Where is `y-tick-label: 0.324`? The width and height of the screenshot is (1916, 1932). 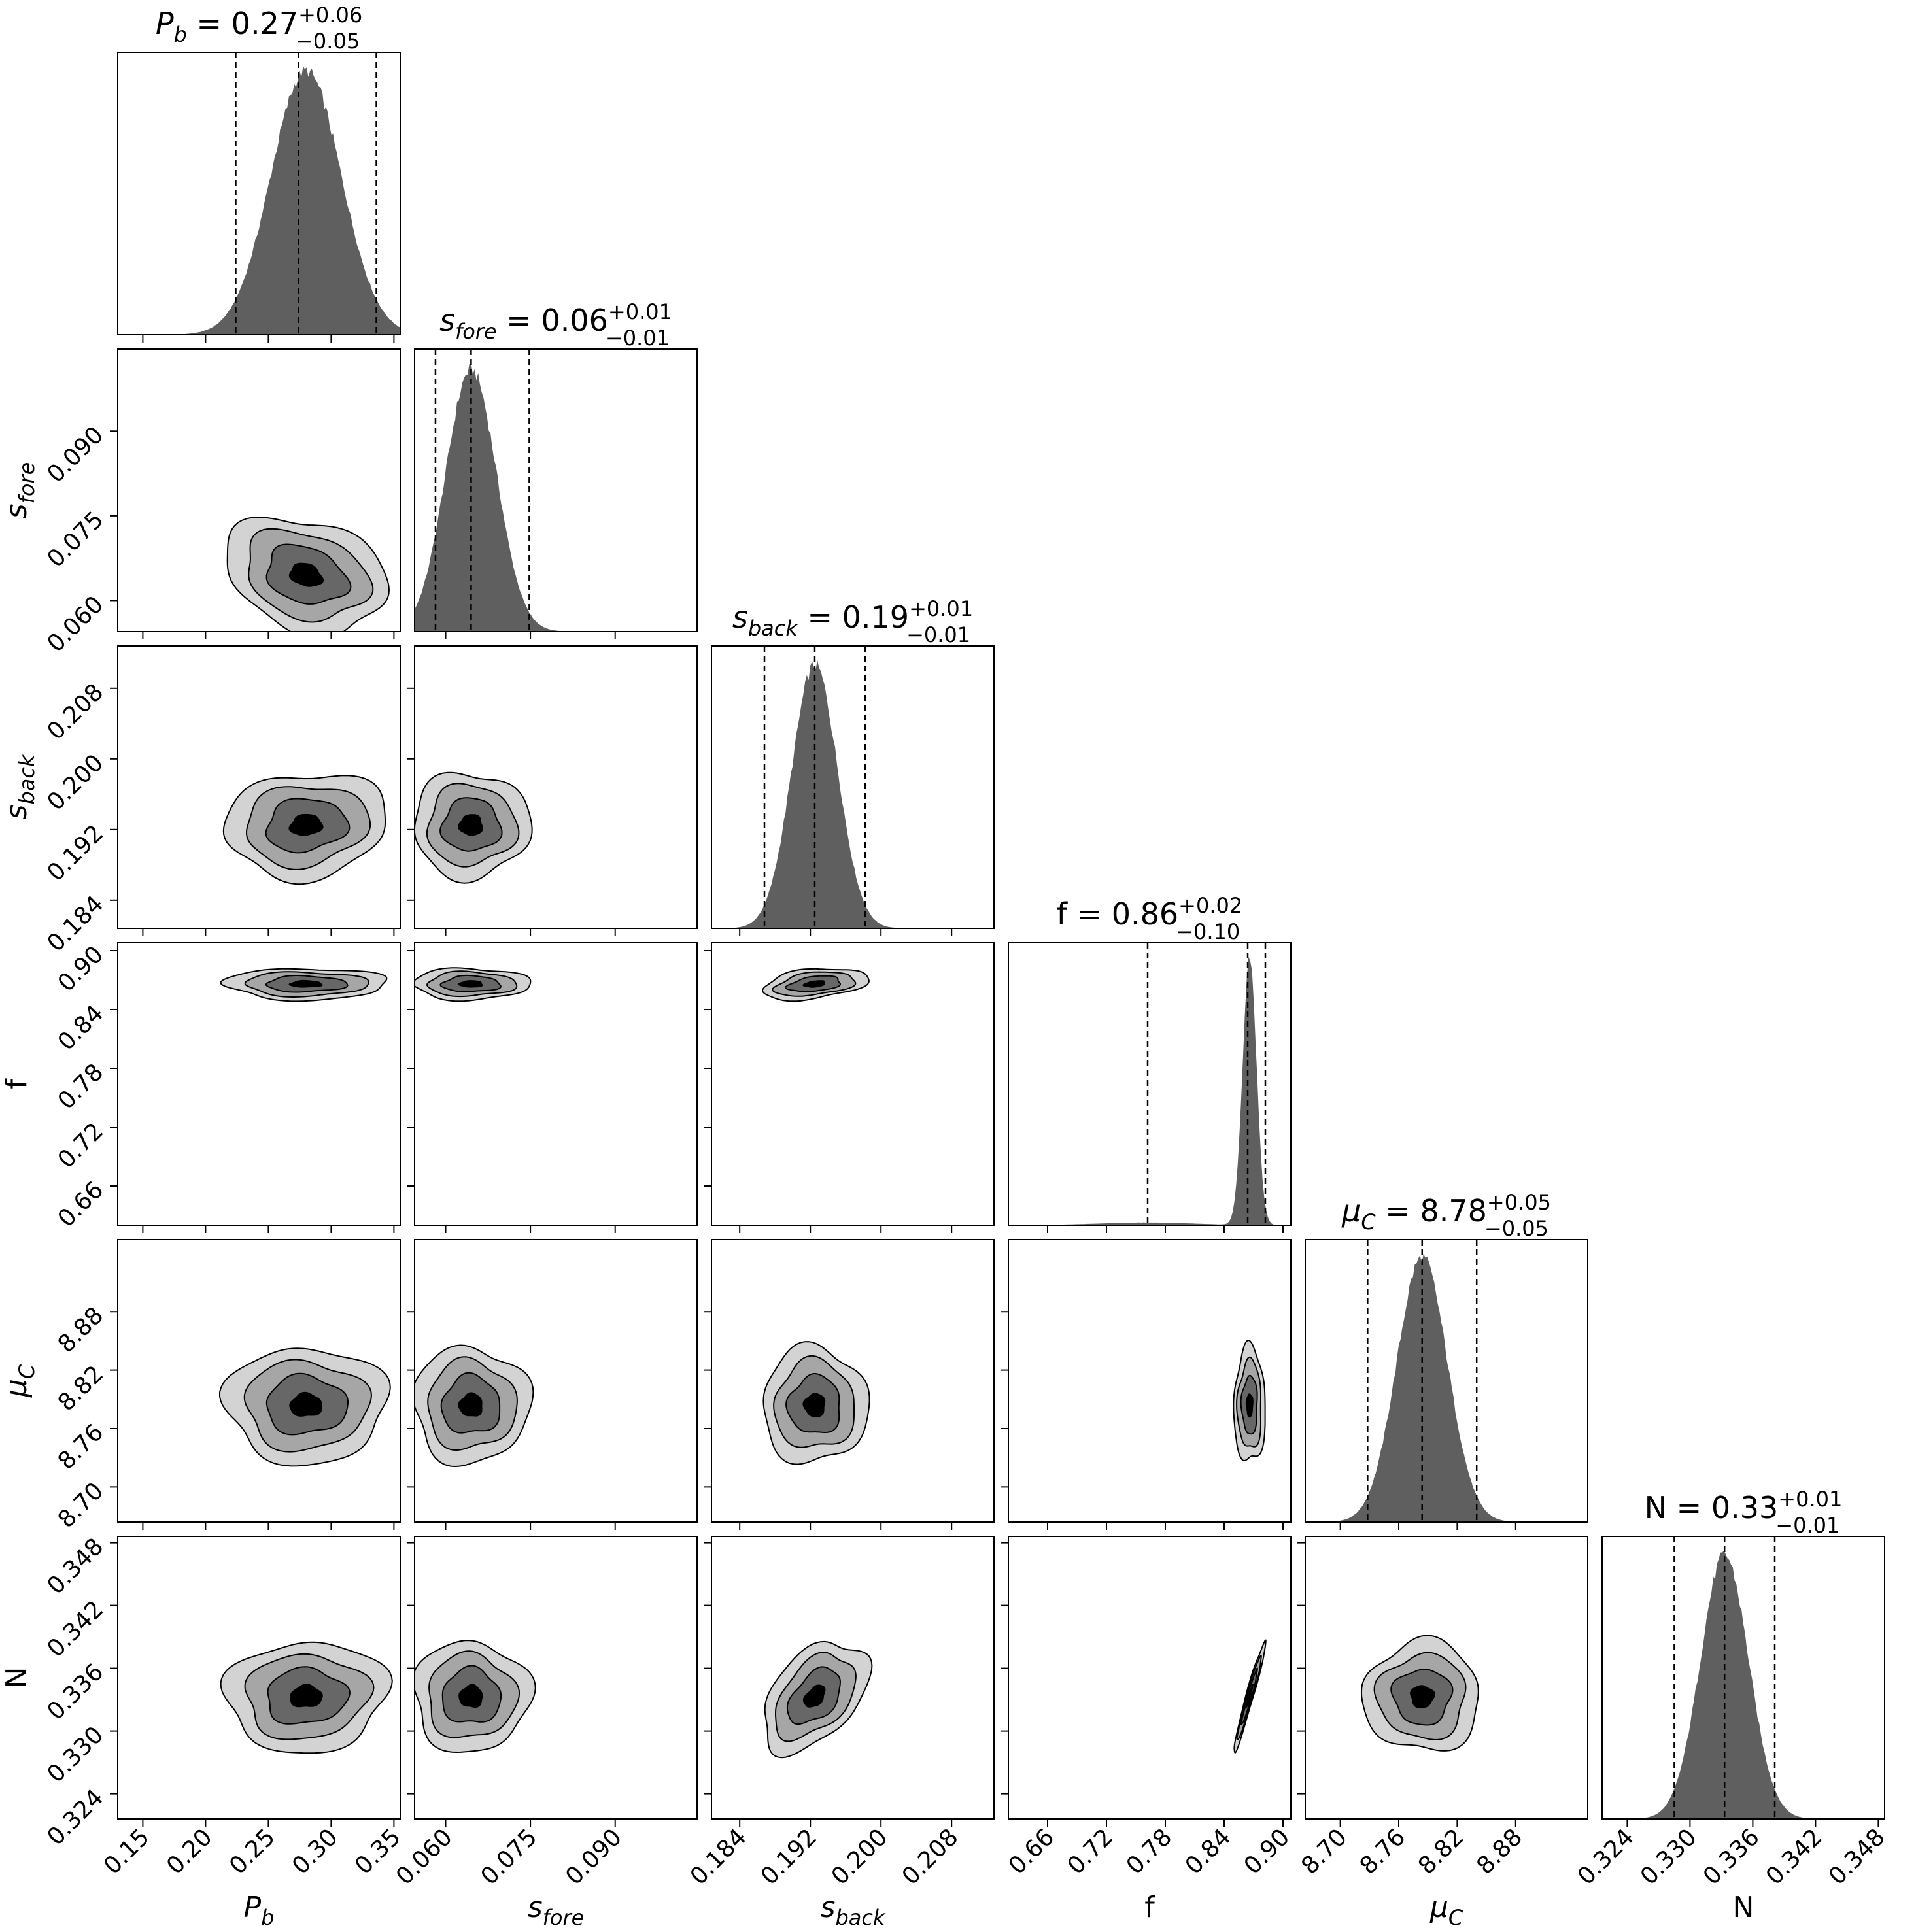 y-tick-label: 0.324 is located at coordinates (76, 1817).